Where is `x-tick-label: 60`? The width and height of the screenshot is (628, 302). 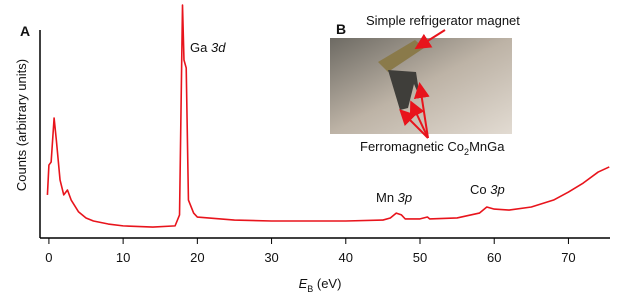 x-tick-label: 60 is located at coordinates (494, 257).